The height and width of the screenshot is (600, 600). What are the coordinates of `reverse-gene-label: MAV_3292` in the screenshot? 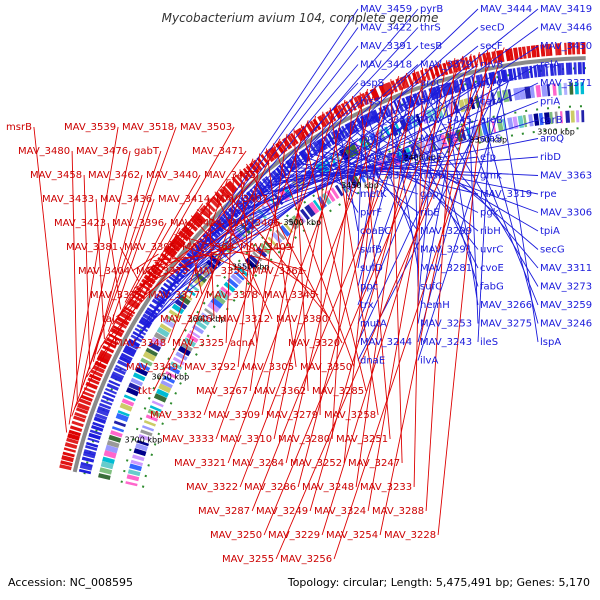 It's located at (210, 367).